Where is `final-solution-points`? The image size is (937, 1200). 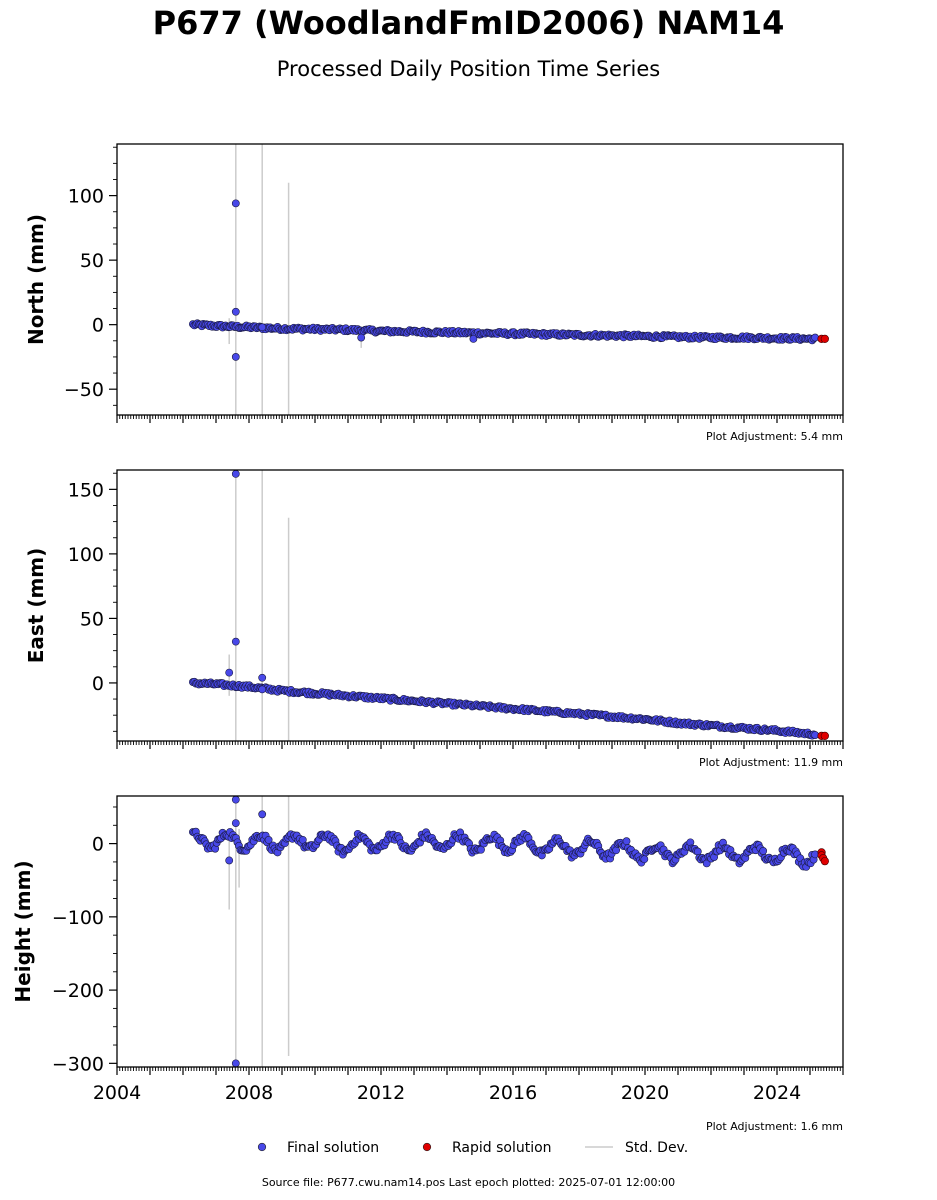 final-solution-points is located at coordinates (504, 280).